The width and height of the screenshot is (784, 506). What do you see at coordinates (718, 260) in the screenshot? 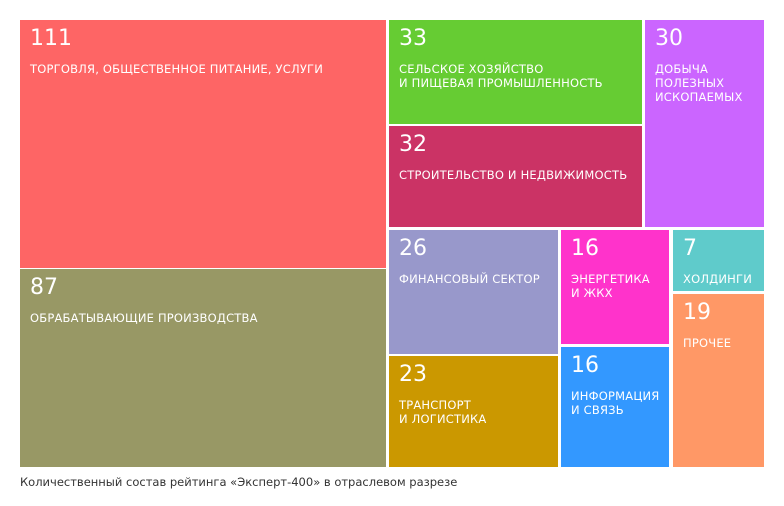
I see `treemap-tile-holdings: 7 ХОЛДИНГИ` at bounding box center [718, 260].